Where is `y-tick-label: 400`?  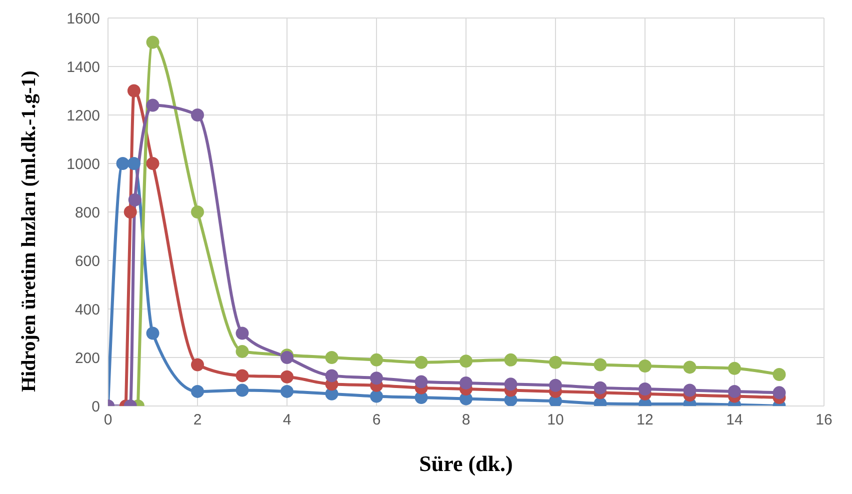 y-tick-label: 400 is located at coordinates (87, 309).